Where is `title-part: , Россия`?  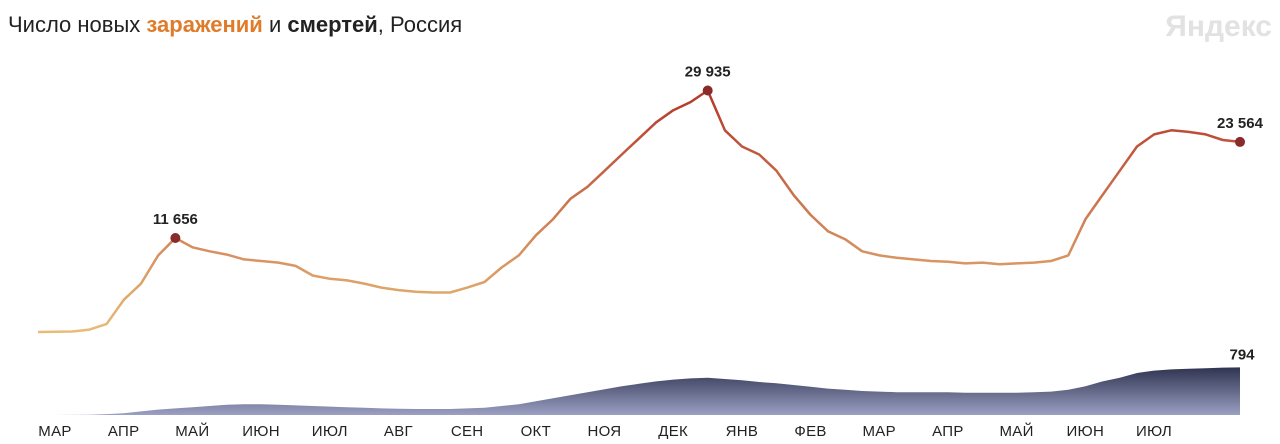 title-part: , Россия is located at coordinates (420, 24).